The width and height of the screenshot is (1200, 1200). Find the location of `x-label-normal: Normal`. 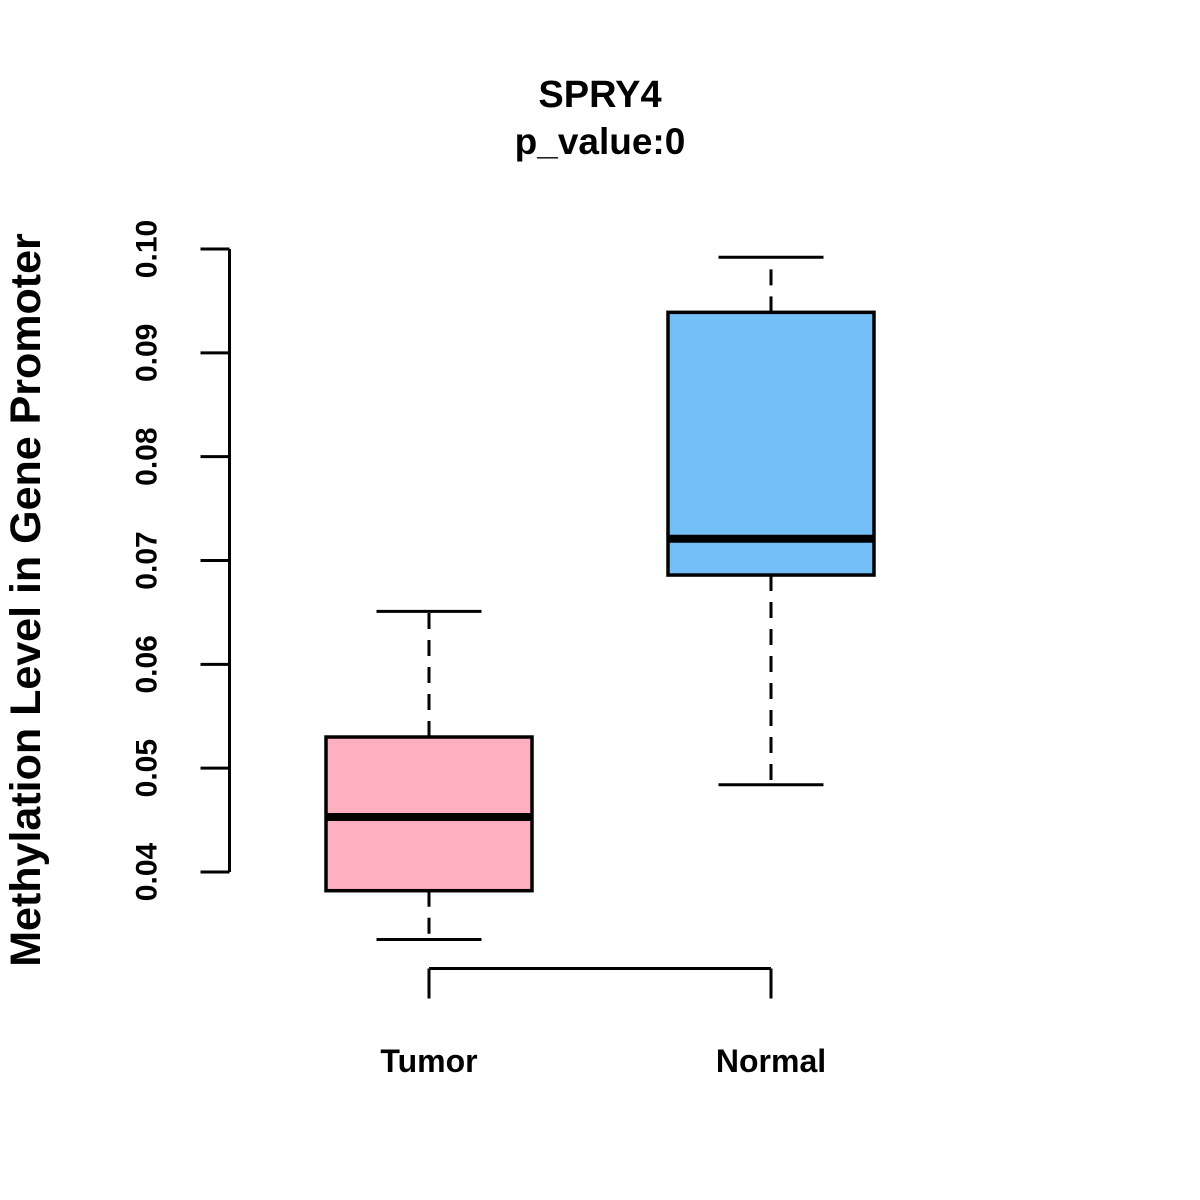

x-label-normal: Normal is located at coordinates (771, 1061).